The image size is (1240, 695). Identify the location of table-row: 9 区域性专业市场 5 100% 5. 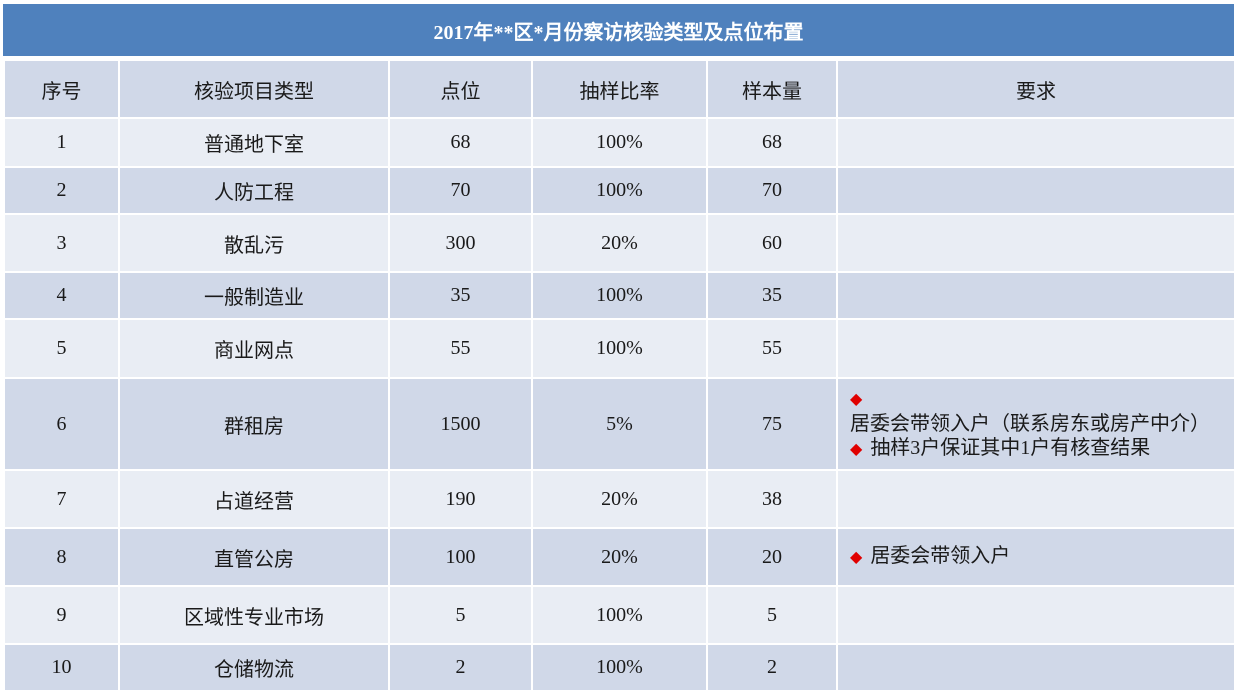
(619, 615).